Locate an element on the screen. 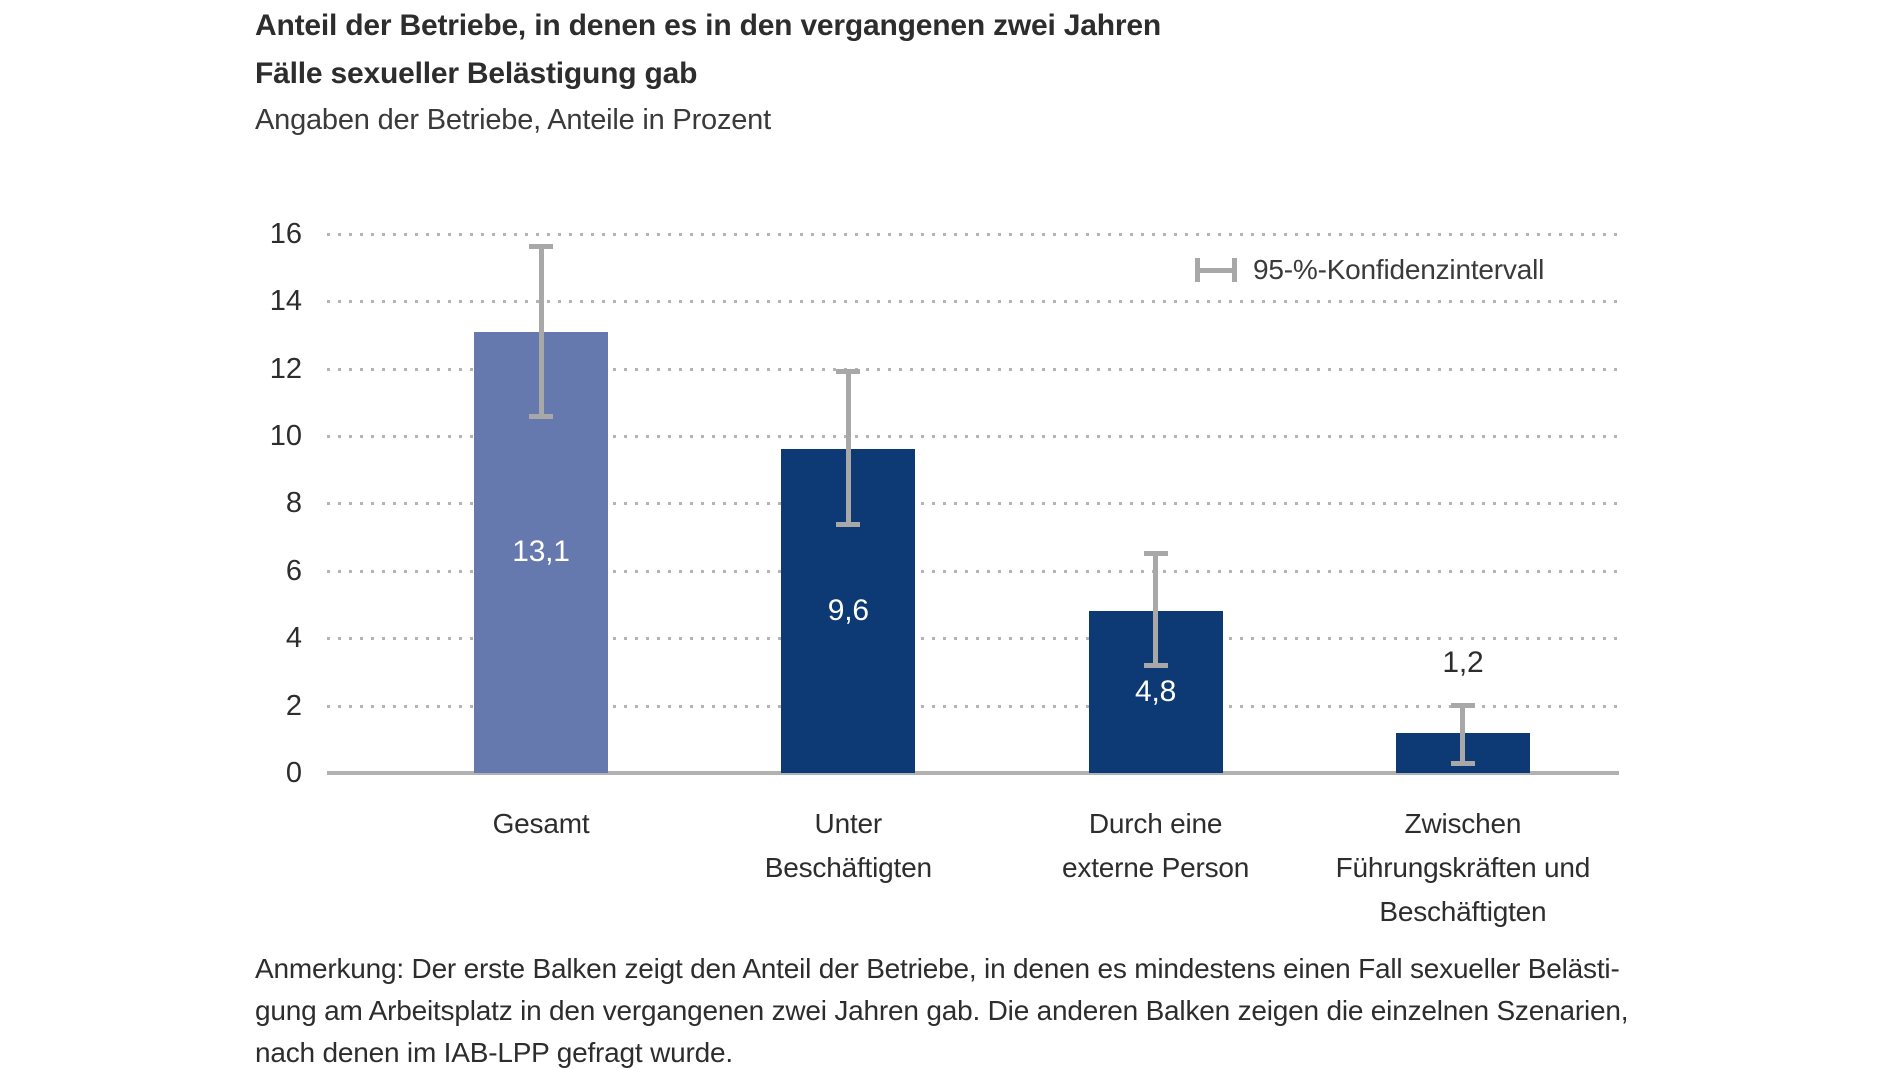 The width and height of the screenshot is (1900, 1069). chart-subtitle: Angaben der Betriebe, Anteile in Prozent is located at coordinates (513, 120).